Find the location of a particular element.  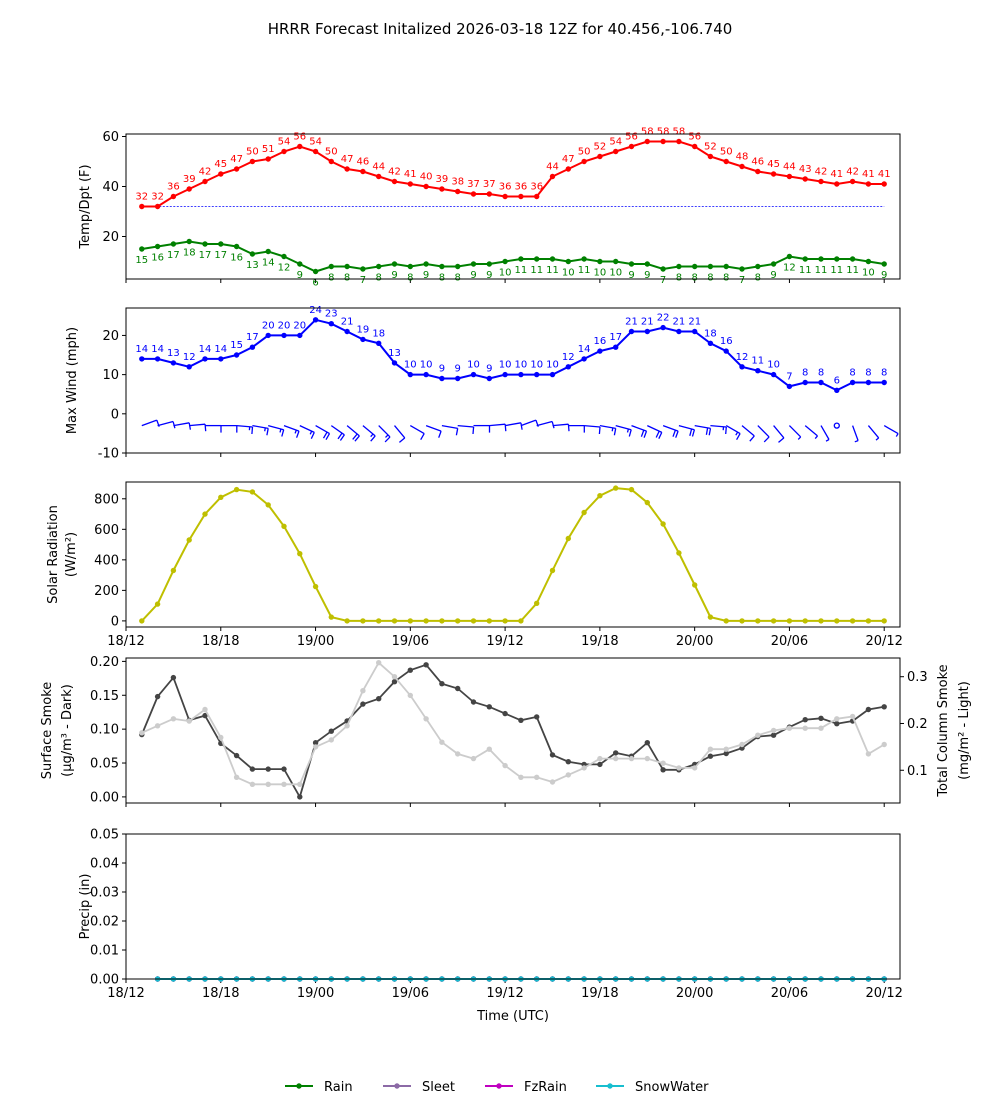

temperature-value-label: 32 is located at coordinates (141, 197).